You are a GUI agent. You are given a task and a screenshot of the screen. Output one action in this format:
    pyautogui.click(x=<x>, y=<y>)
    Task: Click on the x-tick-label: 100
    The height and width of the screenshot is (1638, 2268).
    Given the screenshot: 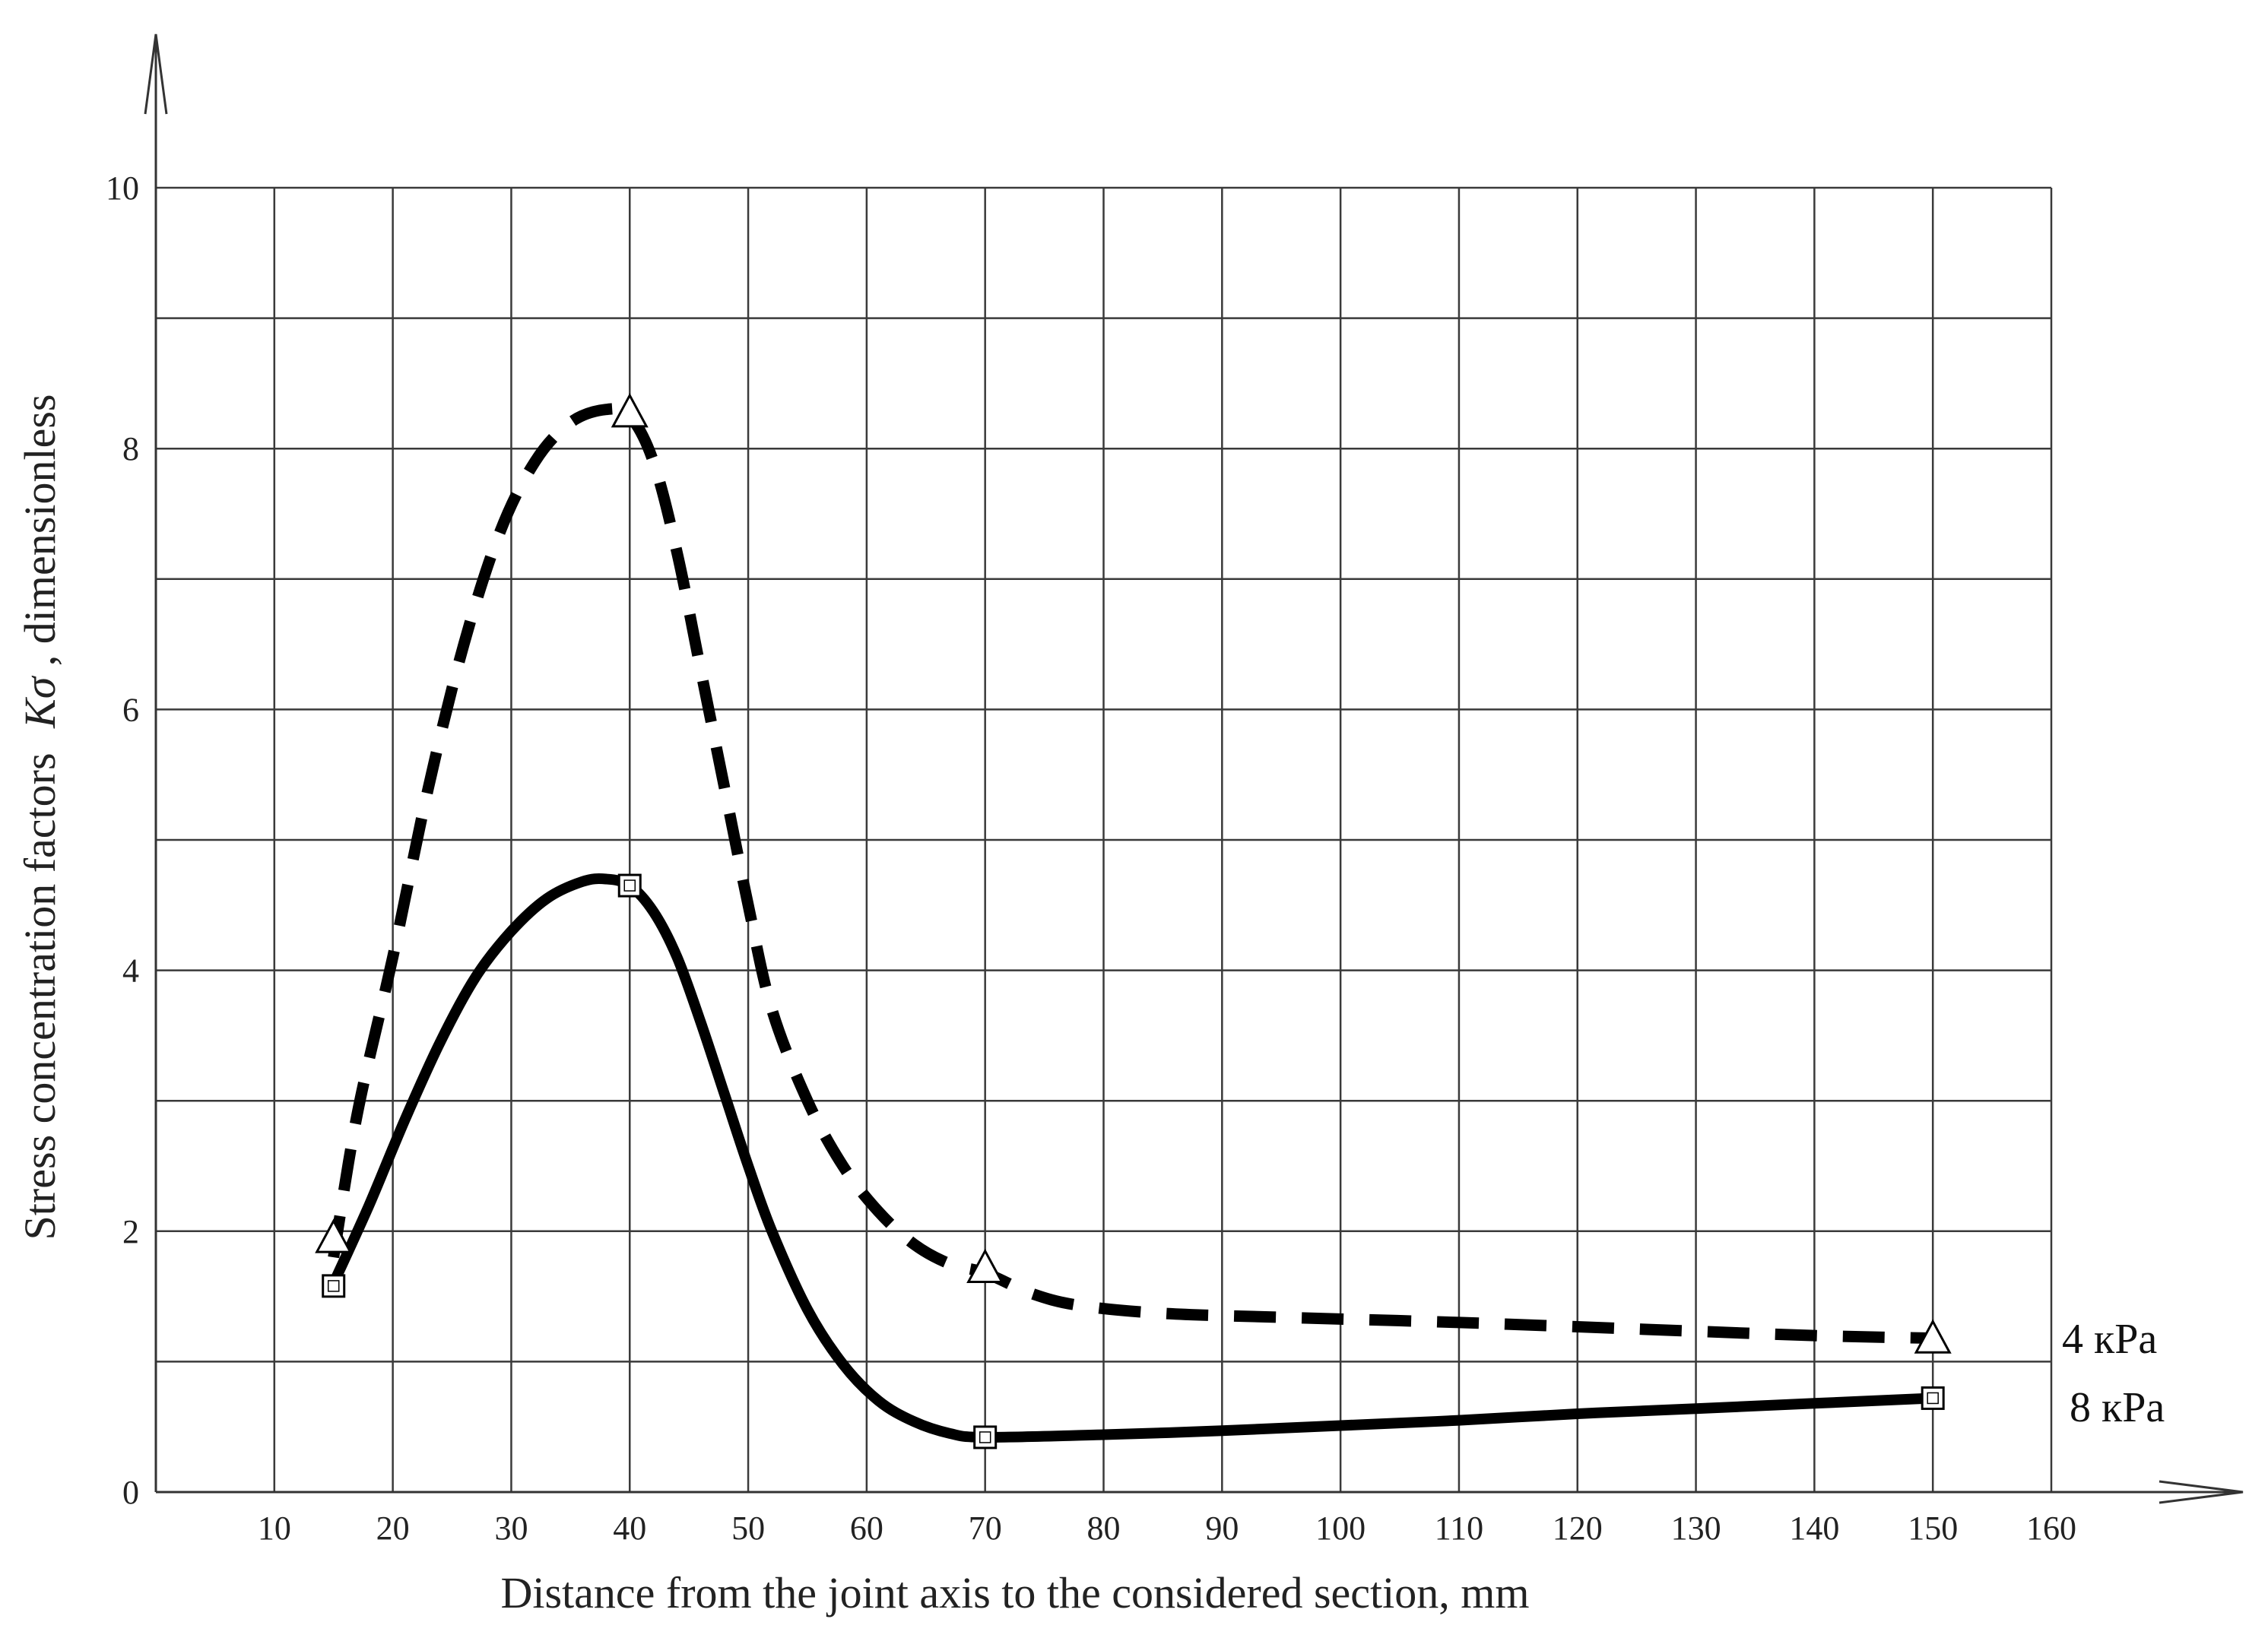 What is the action you would take?
    pyautogui.click(x=1340, y=1528)
    